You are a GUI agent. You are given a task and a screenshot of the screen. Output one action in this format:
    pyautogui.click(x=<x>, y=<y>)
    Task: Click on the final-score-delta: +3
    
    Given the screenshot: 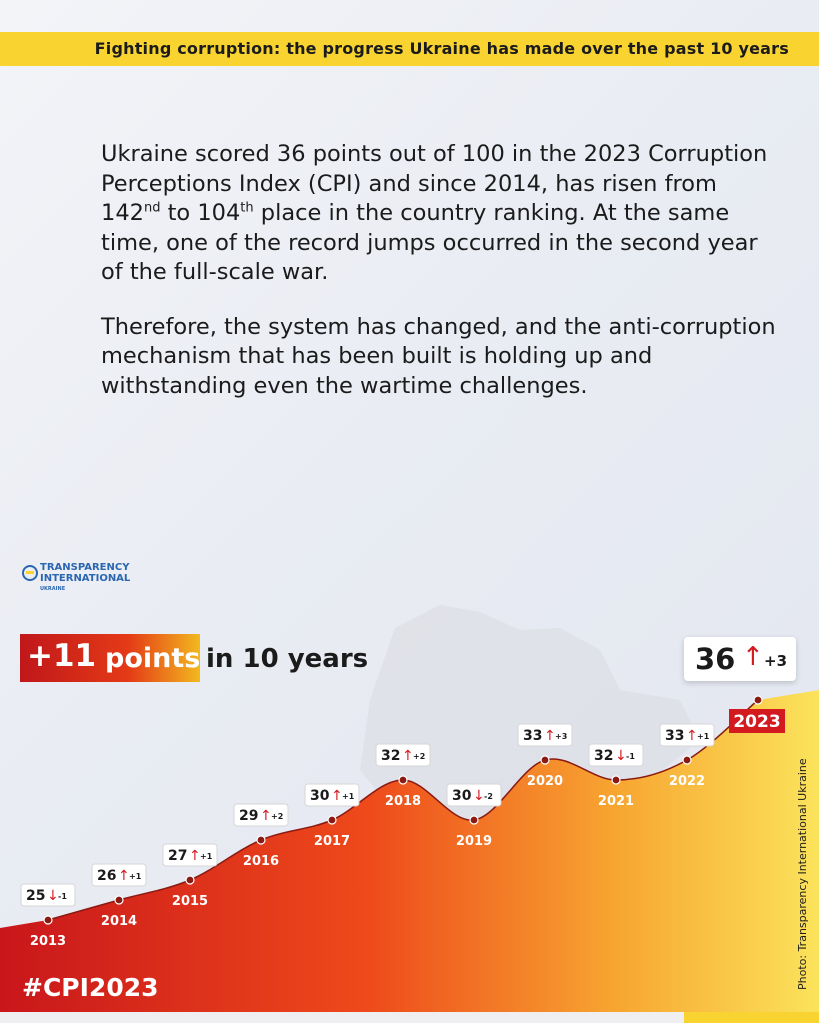 What is the action you would take?
    pyautogui.click(x=776, y=661)
    